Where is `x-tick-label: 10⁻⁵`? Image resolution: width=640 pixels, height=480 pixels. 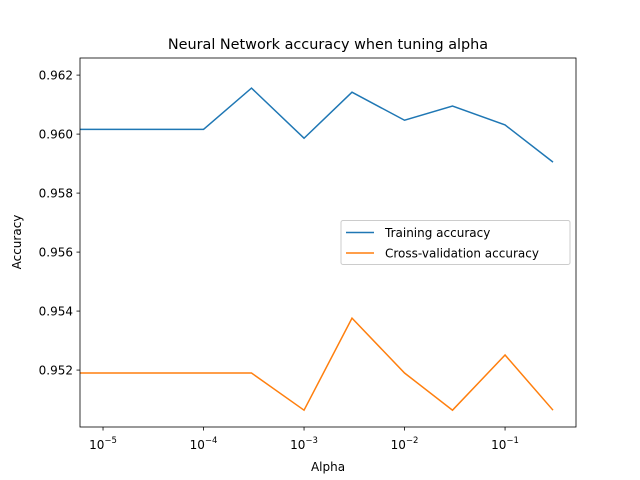
x-tick-label: 10⁻⁵ is located at coordinates (103, 444).